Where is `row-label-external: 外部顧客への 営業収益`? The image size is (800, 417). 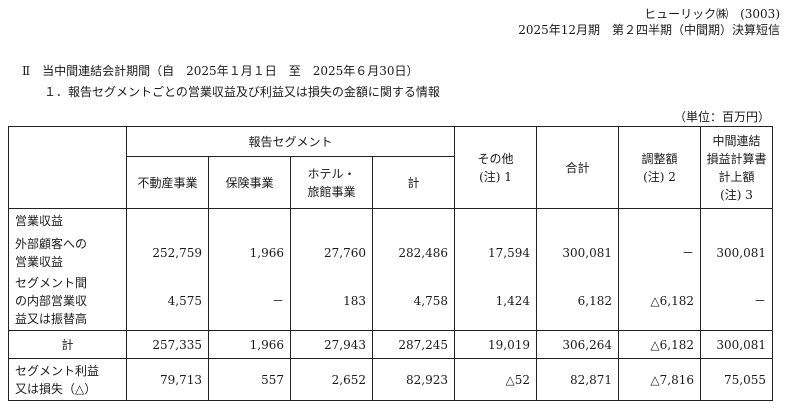
row-label-external: 外部顧客への 営業収益 is located at coordinates (67, 252).